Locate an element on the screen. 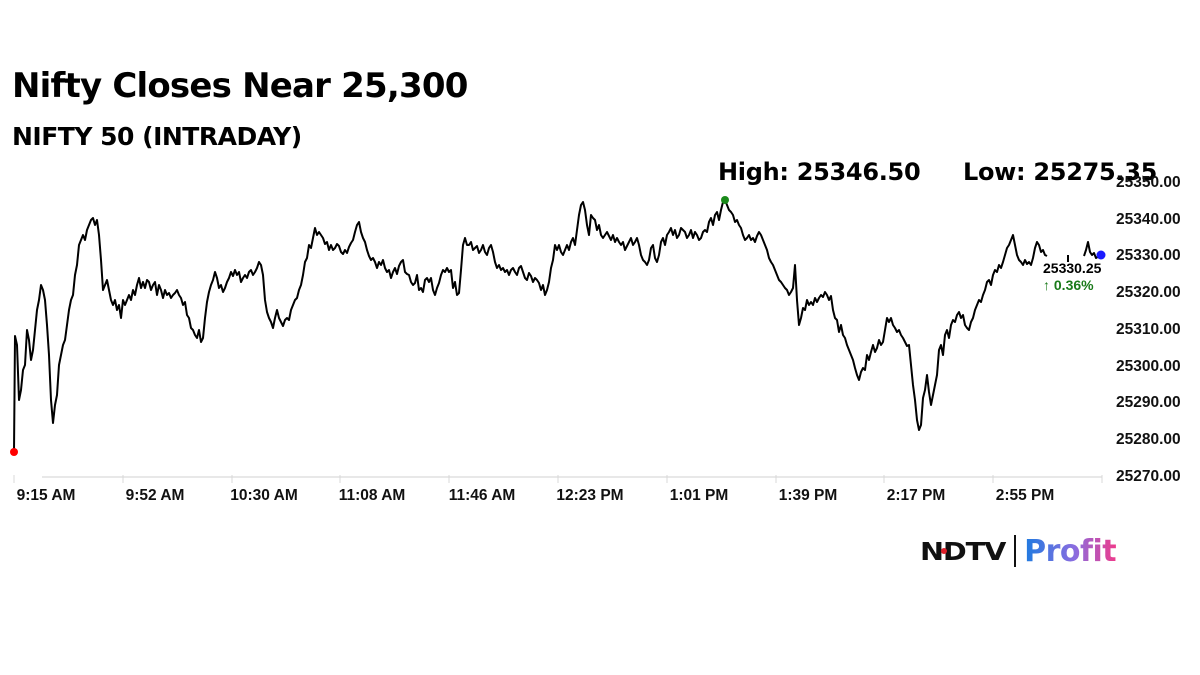 This screenshot has height=675, width=1200. profit-wordmark: Profit is located at coordinates (1070, 551).